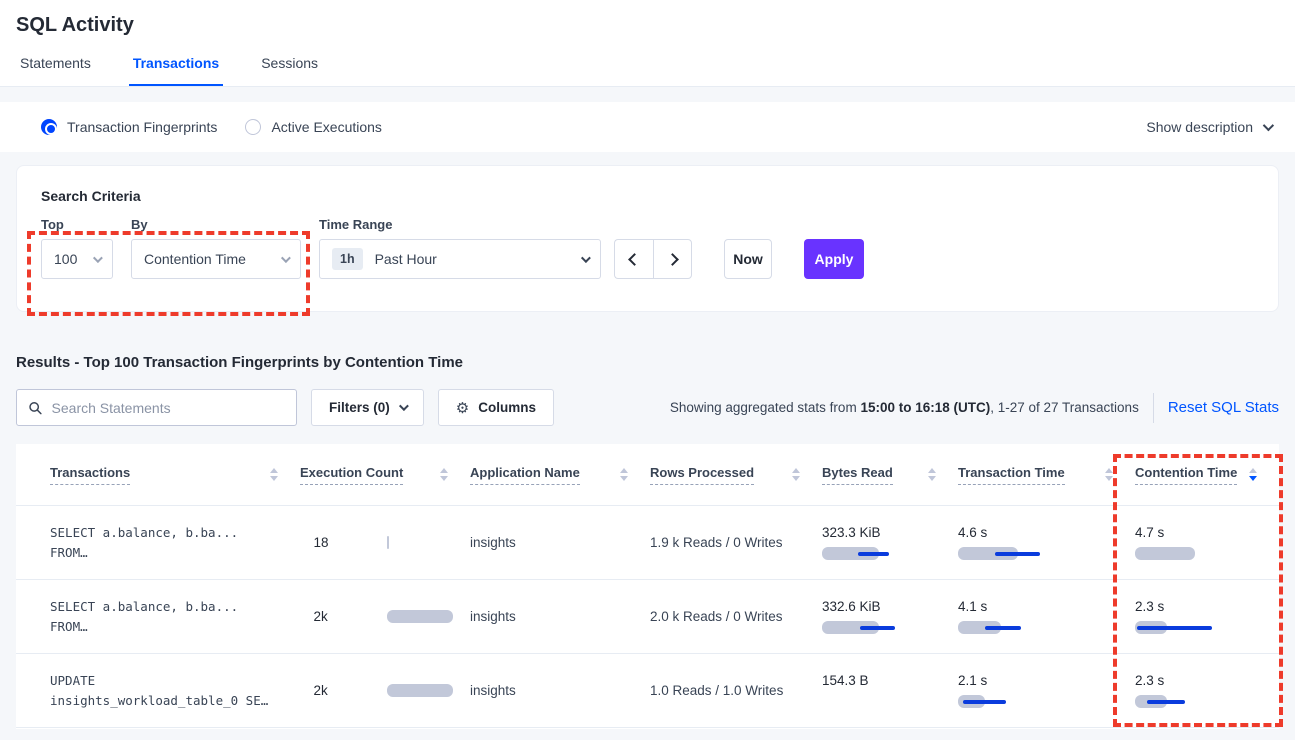 This screenshot has height=740, width=1295. I want to click on bytes-read-cell: 332.6 KiB, so click(890, 616).